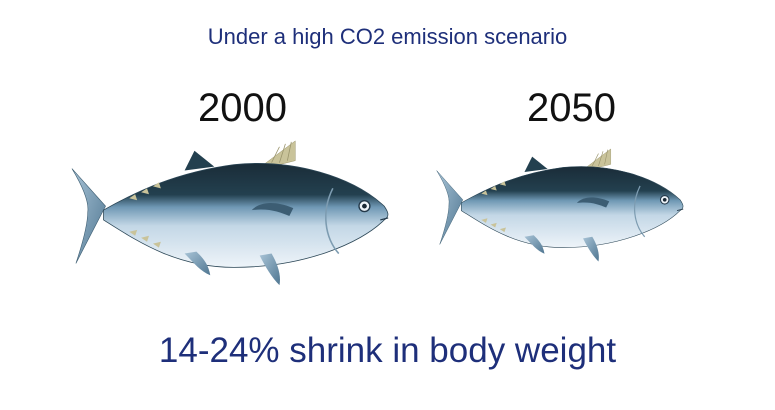 Image resolution: width=775 pixels, height=410 pixels. I want to click on year-label-2000: 2000, so click(242, 108).